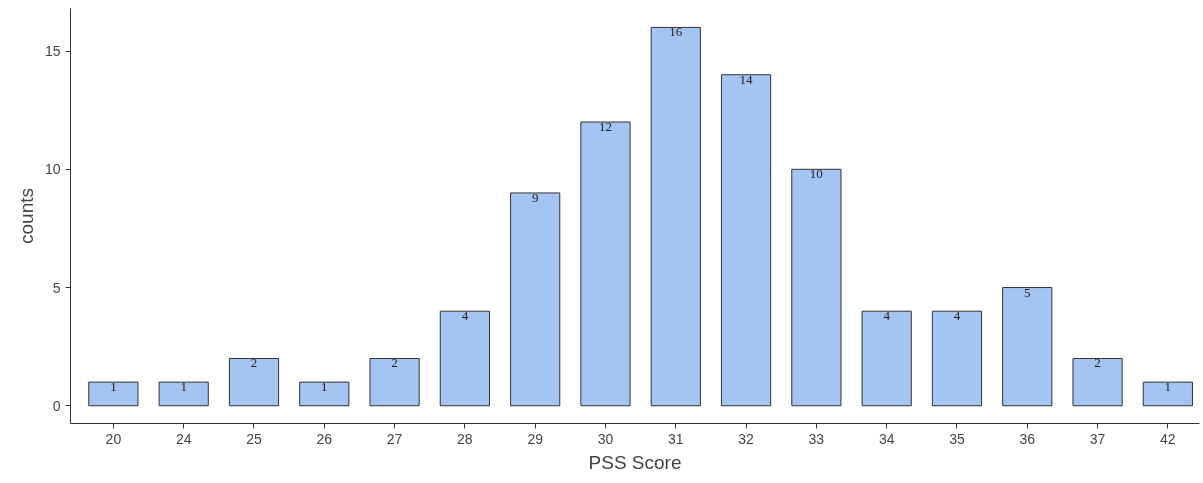  I want to click on data-label: 5, so click(1027, 292).